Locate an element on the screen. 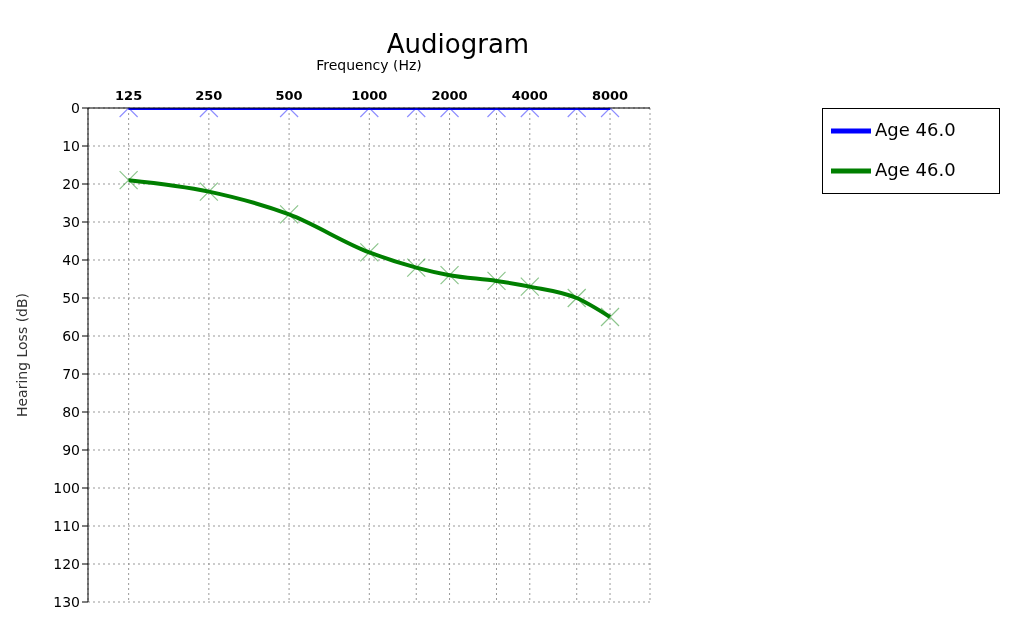 The image size is (1029, 626). y-tick-label: 130 is located at coordinates (66, 601).